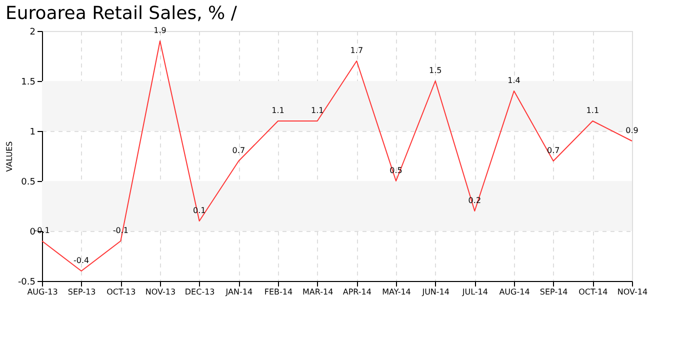  What do you see at coordinates (160, 30) in the screenshot?
I see `data-label: 1.9` at bounding box center [160, 30].